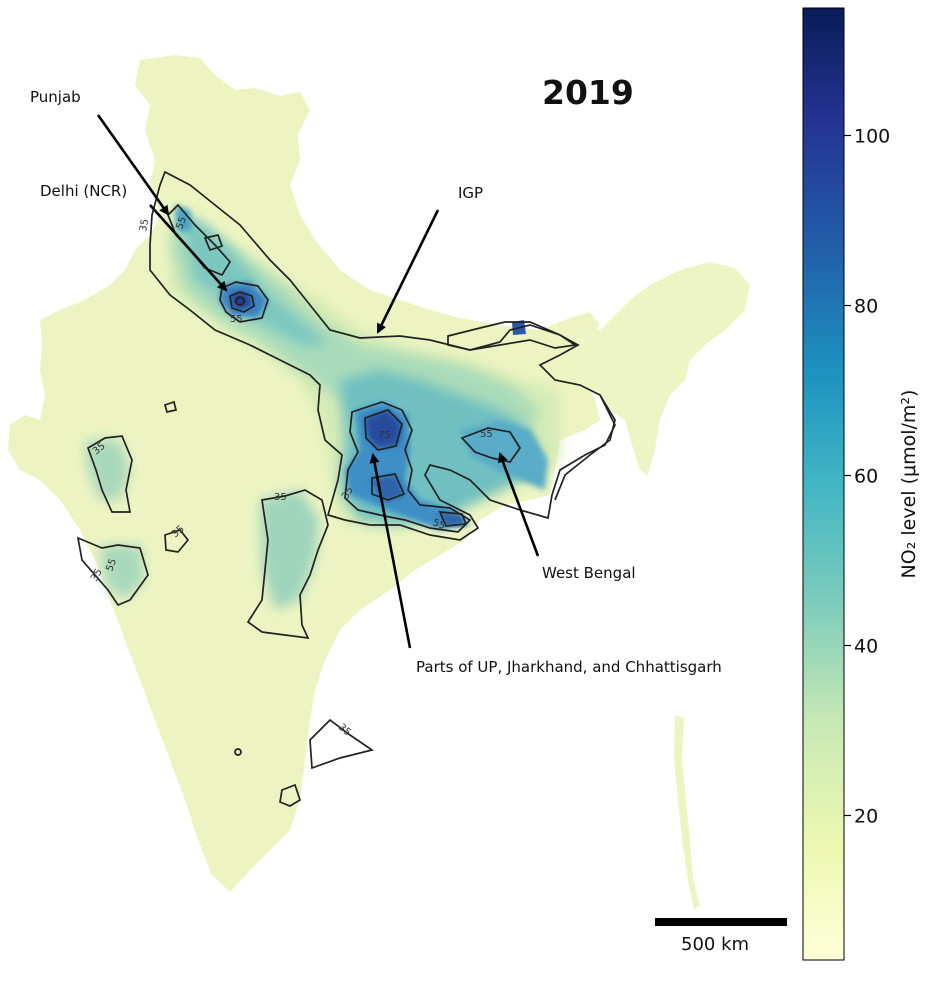 The image size is (930, 984). I want to click on colorbar-tick-label: 80, so click(866, 307).